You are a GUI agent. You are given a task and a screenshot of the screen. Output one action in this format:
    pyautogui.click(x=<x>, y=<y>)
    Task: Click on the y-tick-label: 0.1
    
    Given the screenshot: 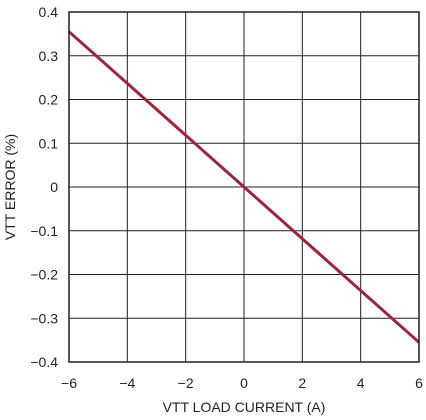 What is the action you would take?
    pyautogui.click(x=49, y=143)
    